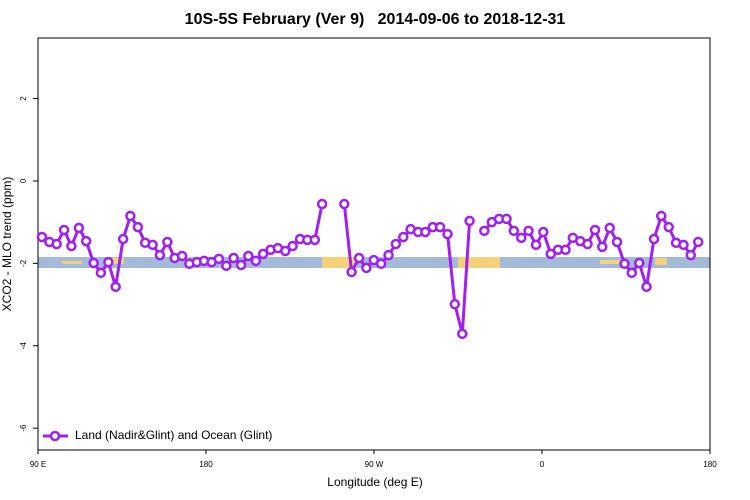  What do you see at coordinates (23, 428) in the screenshot?
I see `y-tick-label: -6` at bounding box center [23, 428].